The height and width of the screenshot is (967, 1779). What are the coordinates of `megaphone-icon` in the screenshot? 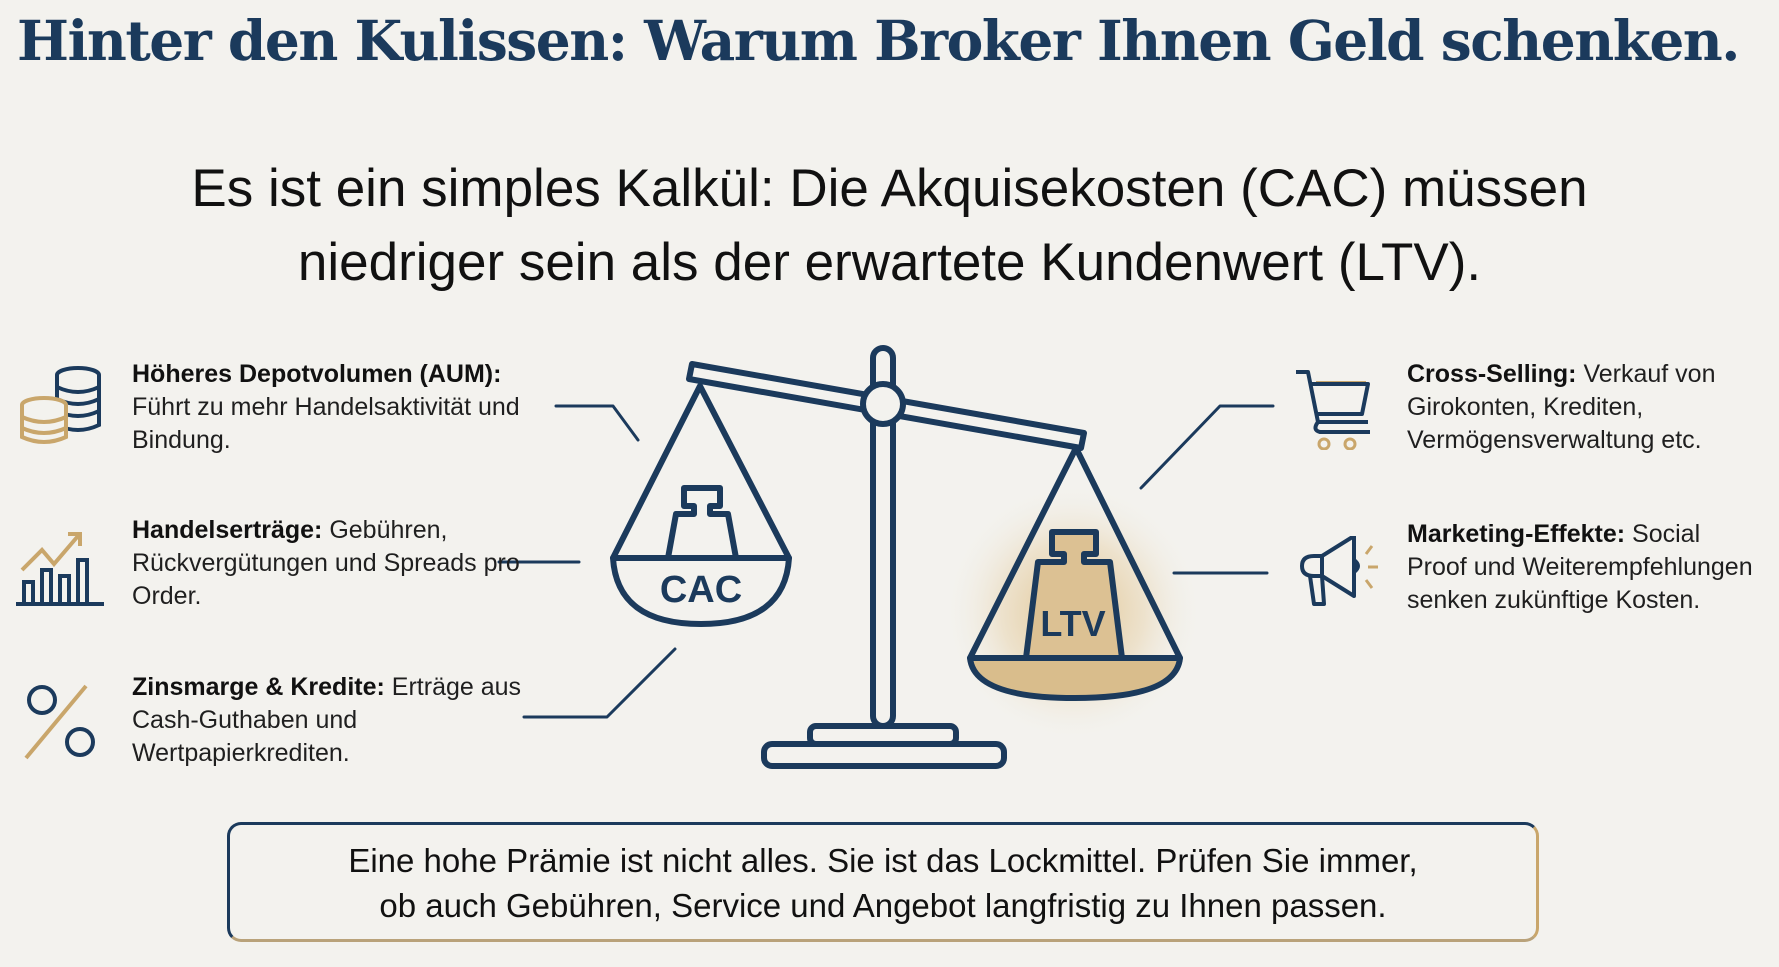 It's located at (1339, 571).